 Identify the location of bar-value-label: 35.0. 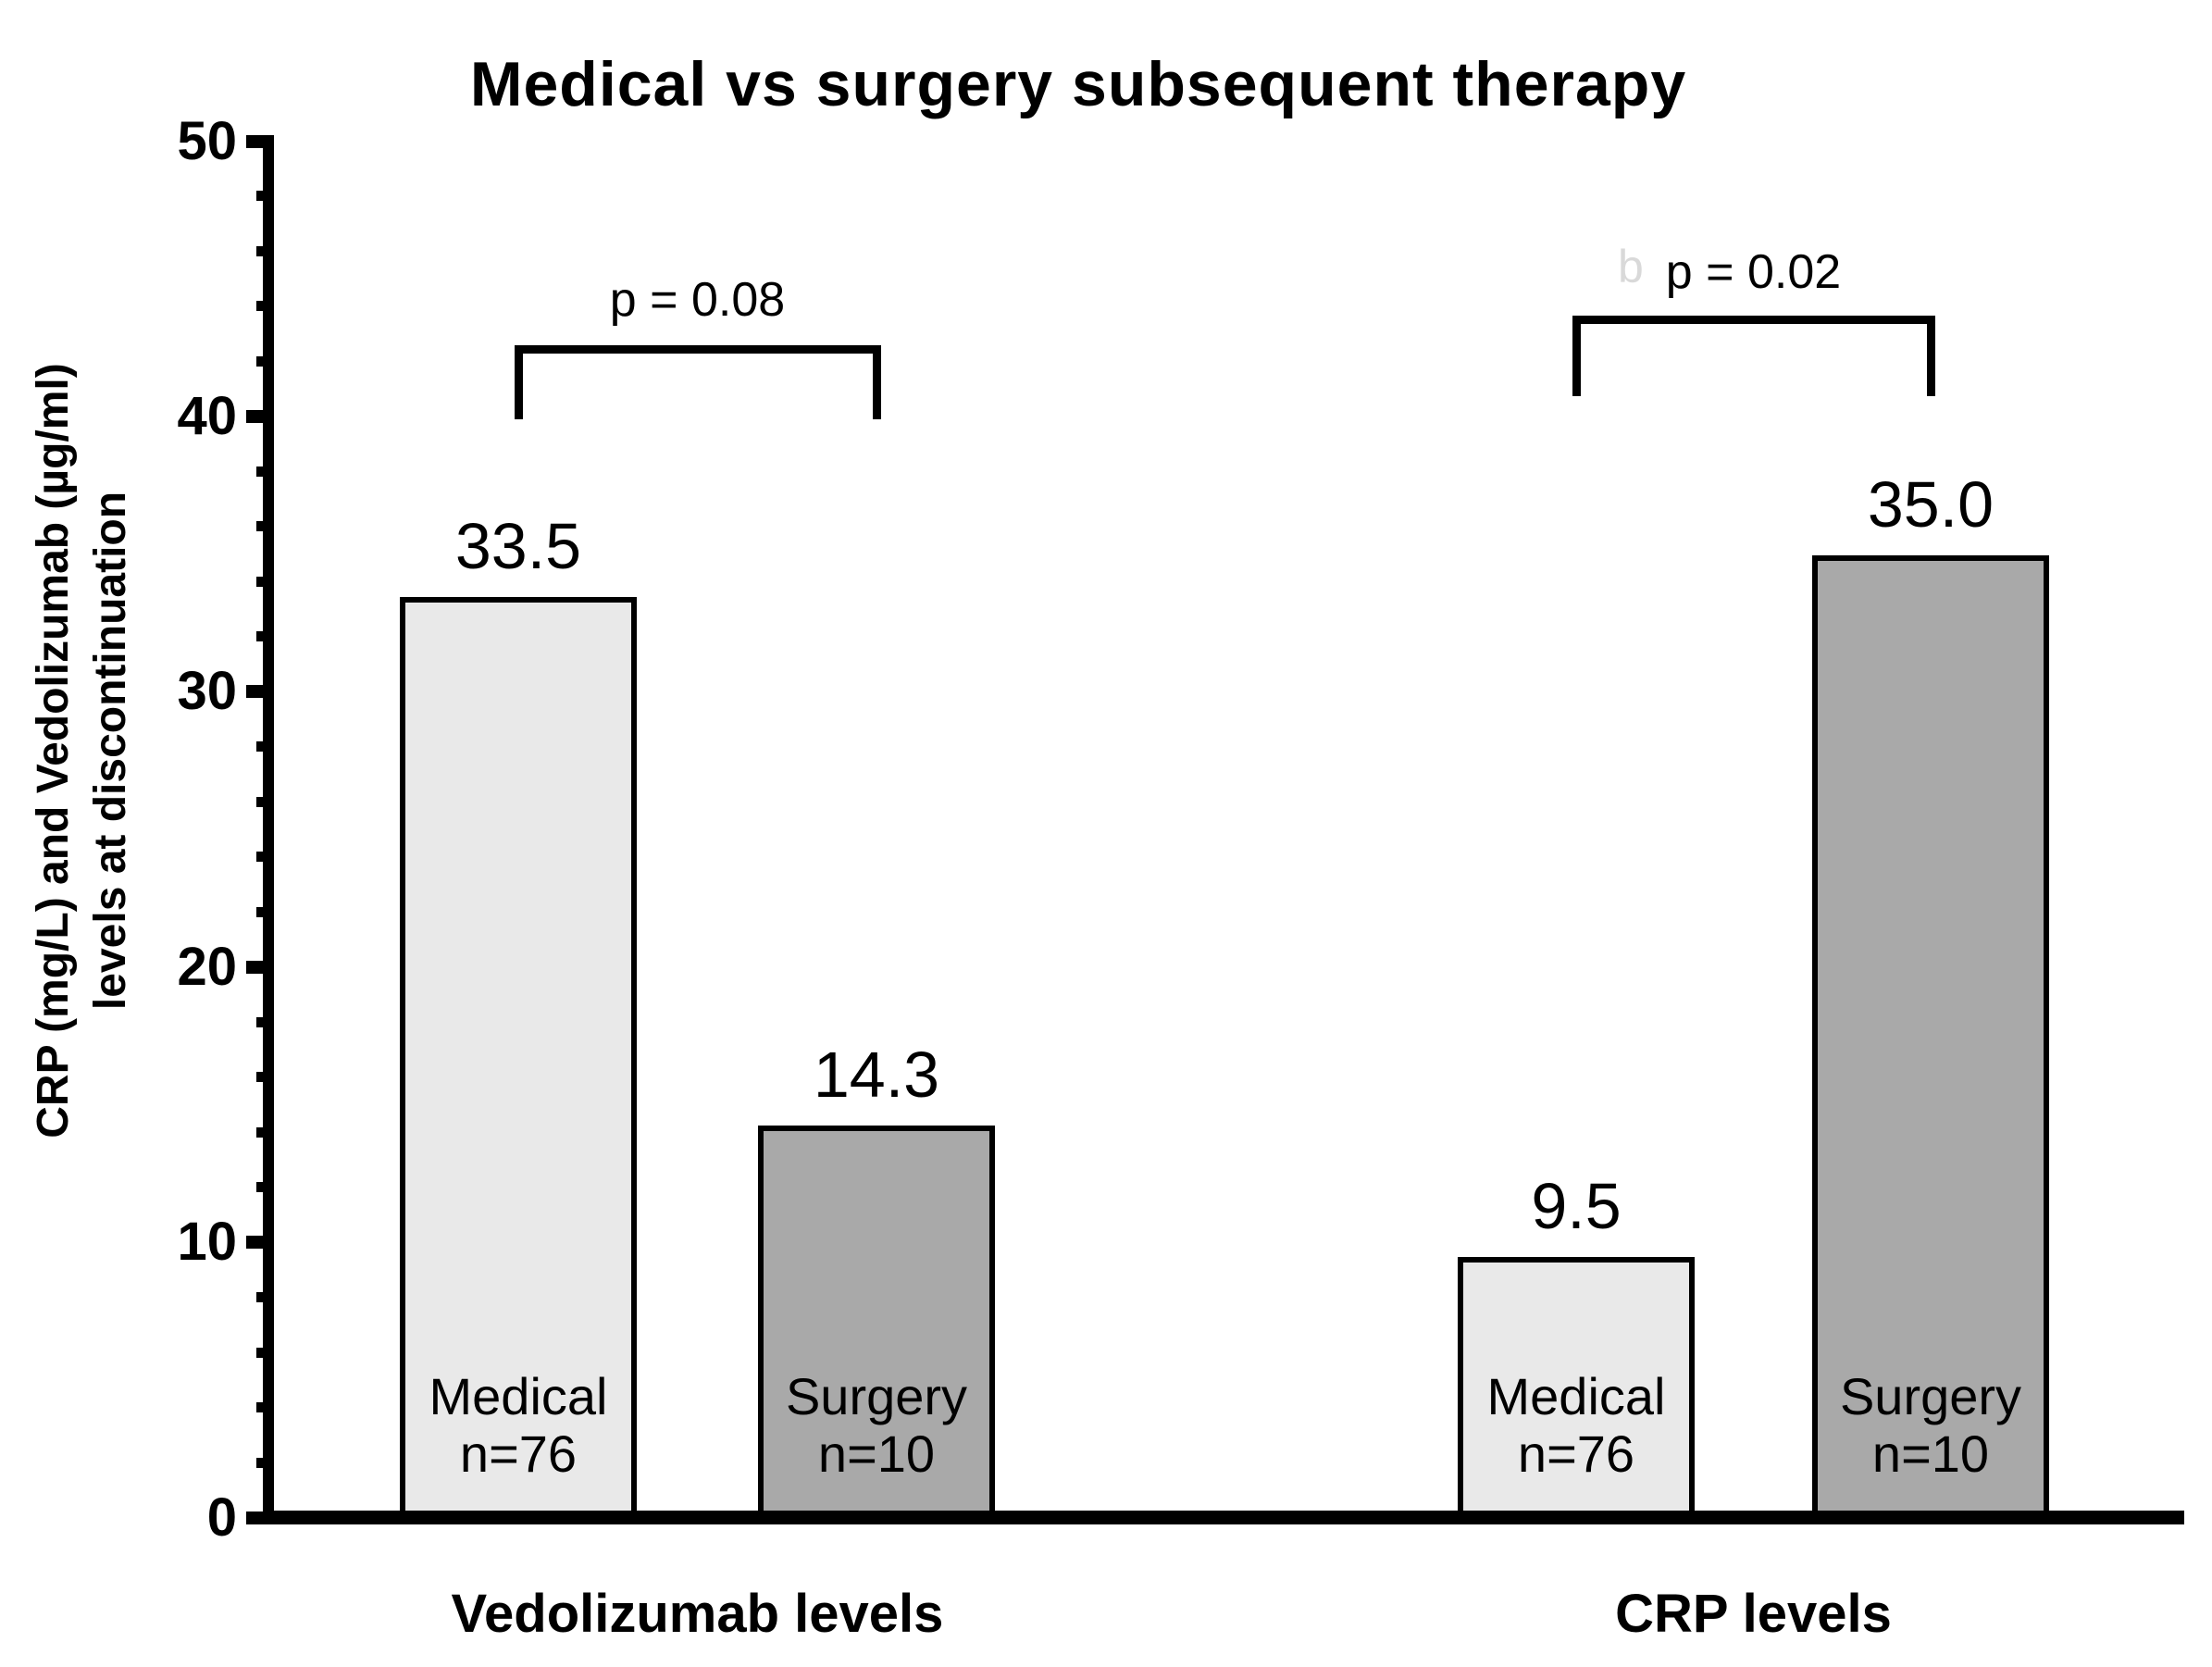
(1931, 504).